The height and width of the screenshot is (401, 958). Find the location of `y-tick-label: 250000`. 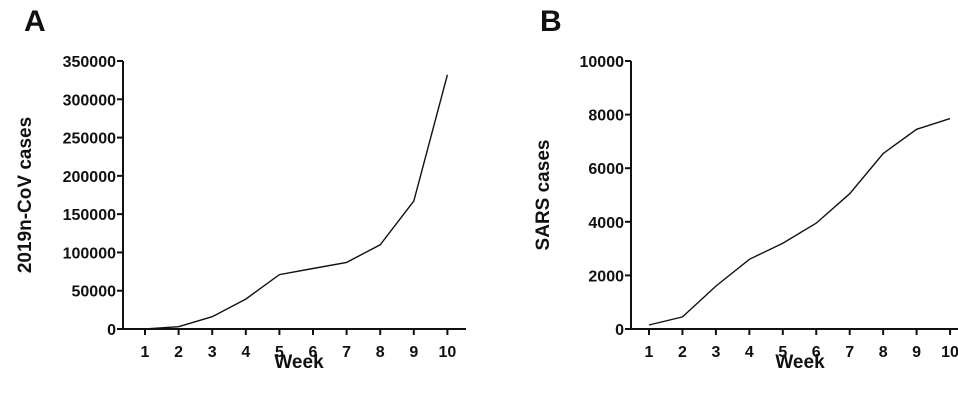

y-tick-label: 250000 is located at coordinates (89, 139).